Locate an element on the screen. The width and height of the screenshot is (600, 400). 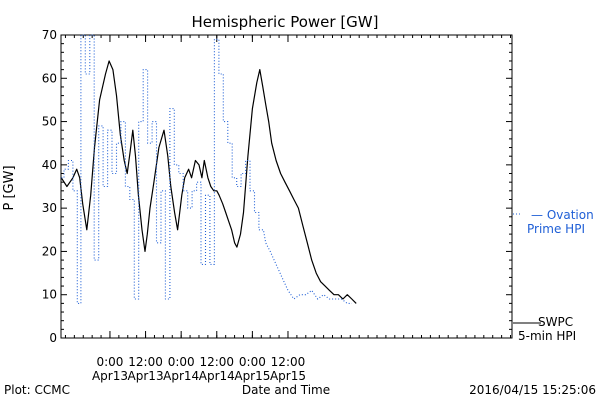
legend-swpc-line1: SWPC is located at coordinates (555, 322).